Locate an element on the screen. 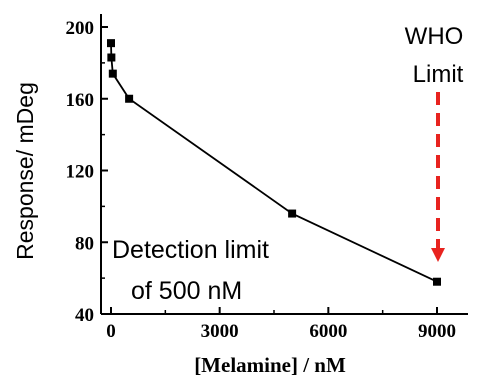 Image resolution: width=477 pixels, height=381 pixels. x-tick-label: 0 is located at coordinates (111, 331).